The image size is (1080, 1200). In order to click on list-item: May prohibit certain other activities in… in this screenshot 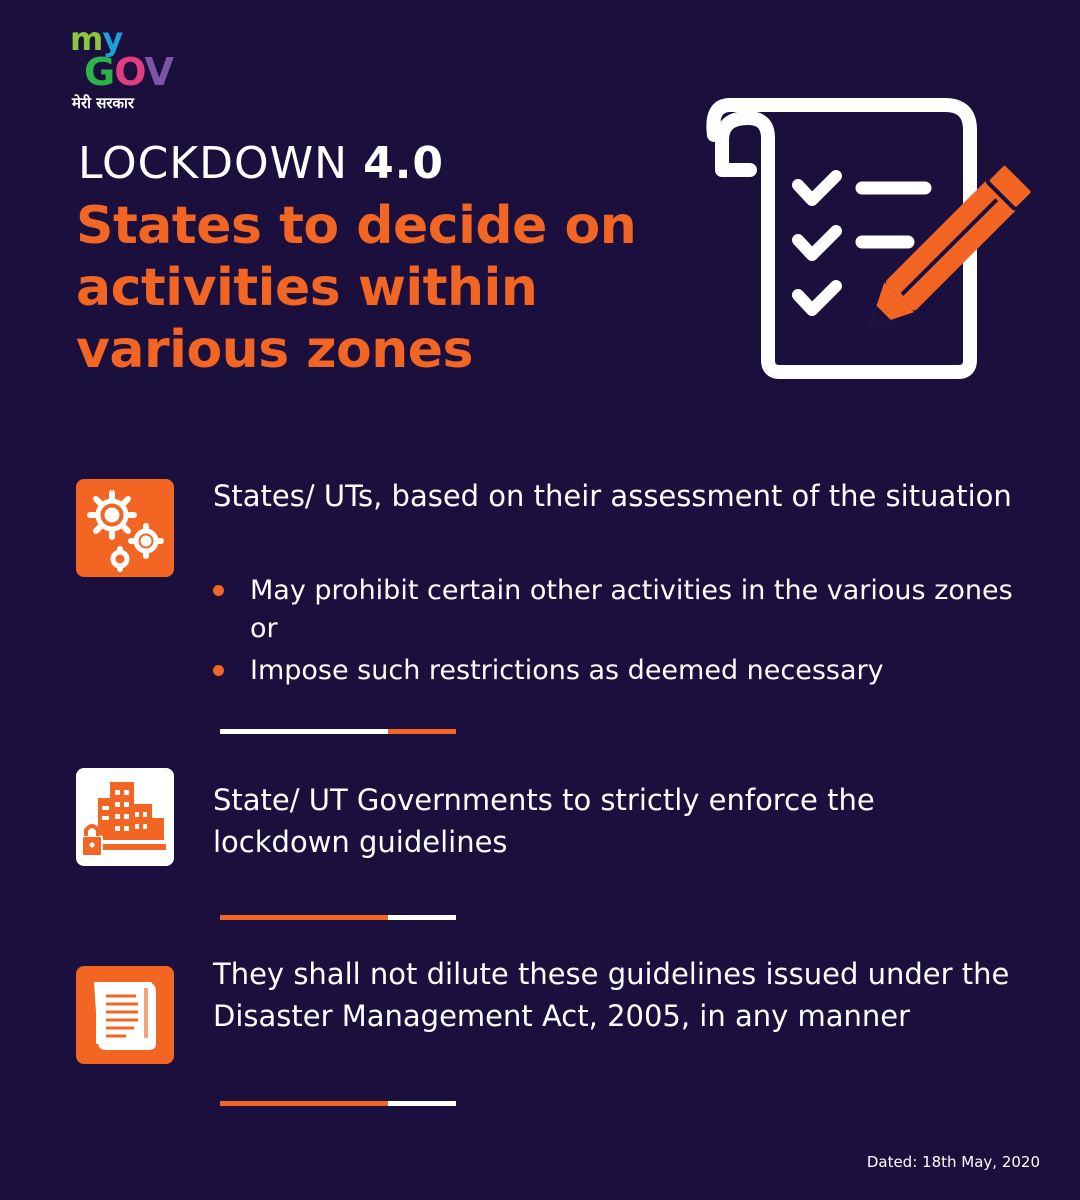, I will do `click(613, 610)`.